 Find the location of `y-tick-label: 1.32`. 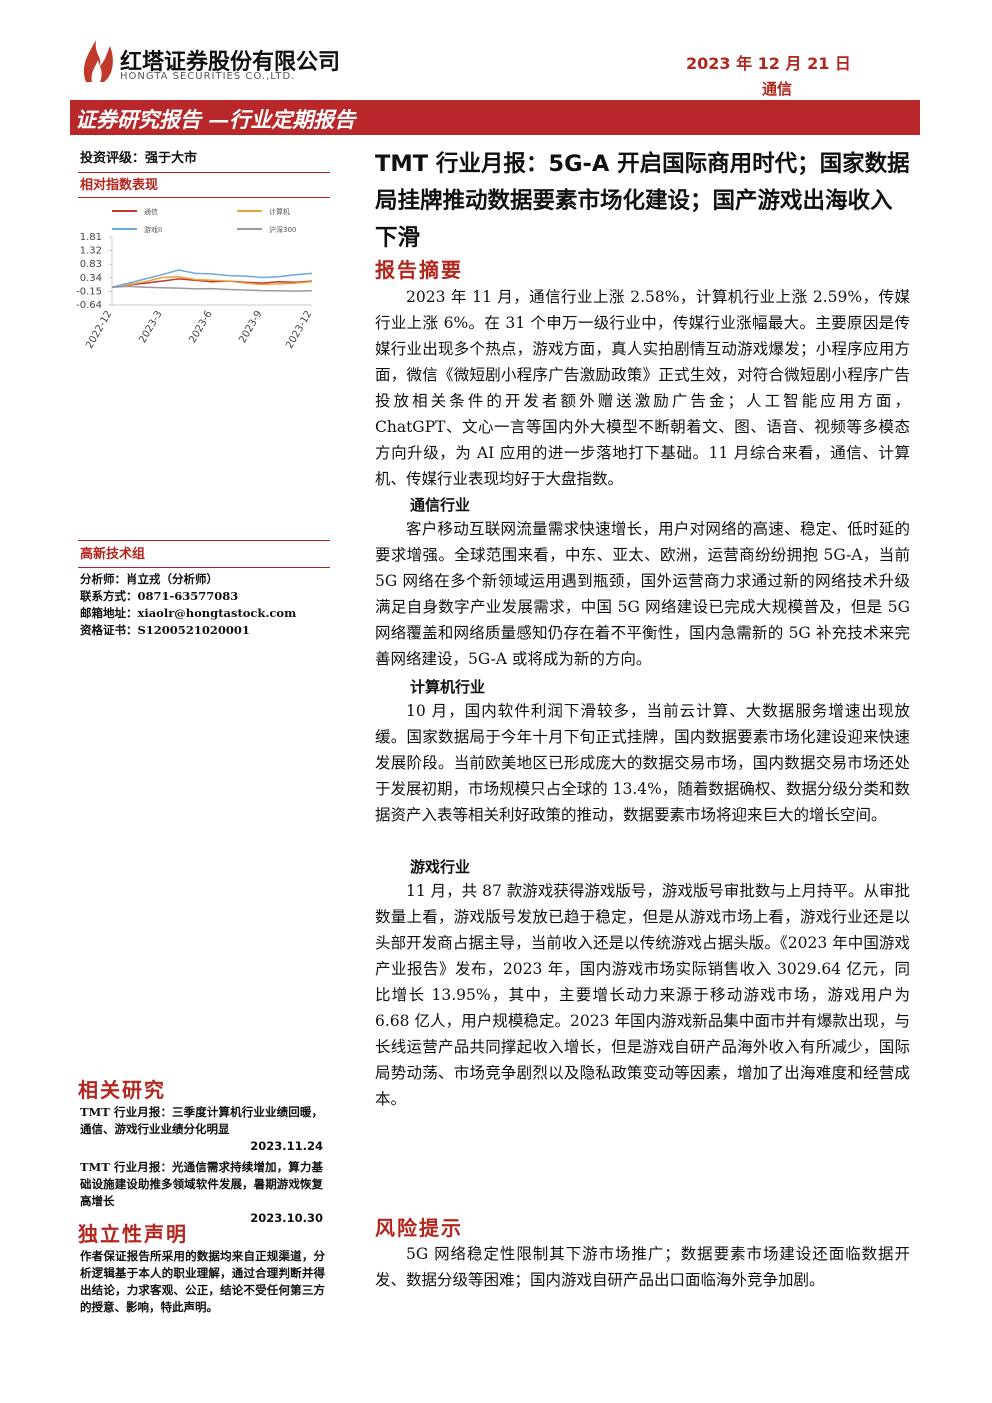

y-tick-label: 1.32 is located at coordinates (91, 251).